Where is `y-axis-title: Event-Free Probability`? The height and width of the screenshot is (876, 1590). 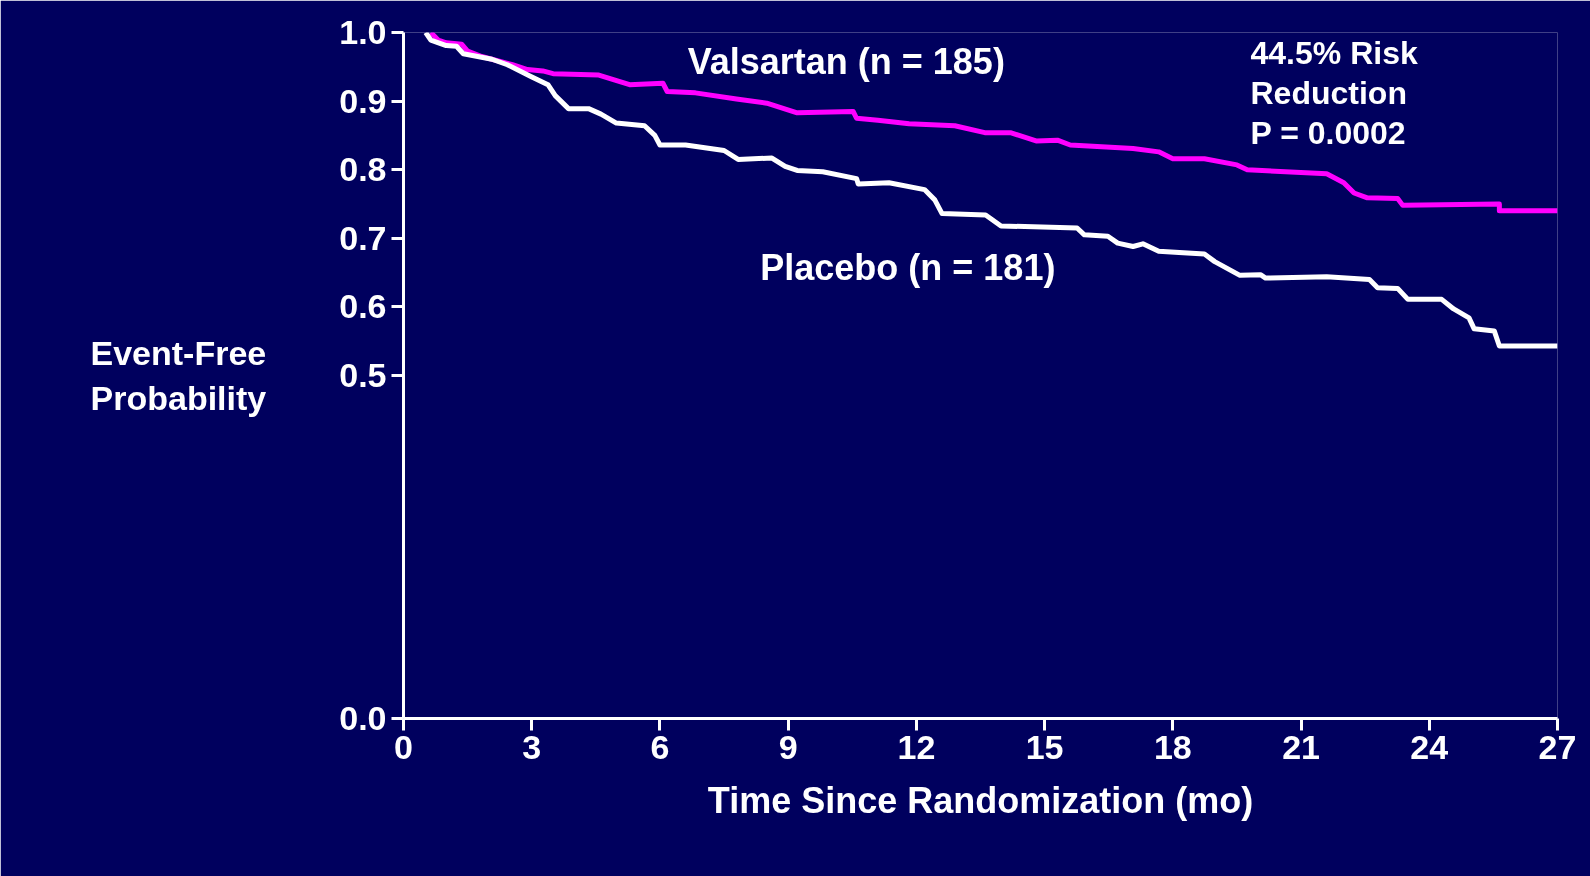 y-axis-title: Event-Free Probability is located at coordinates (178, 375).